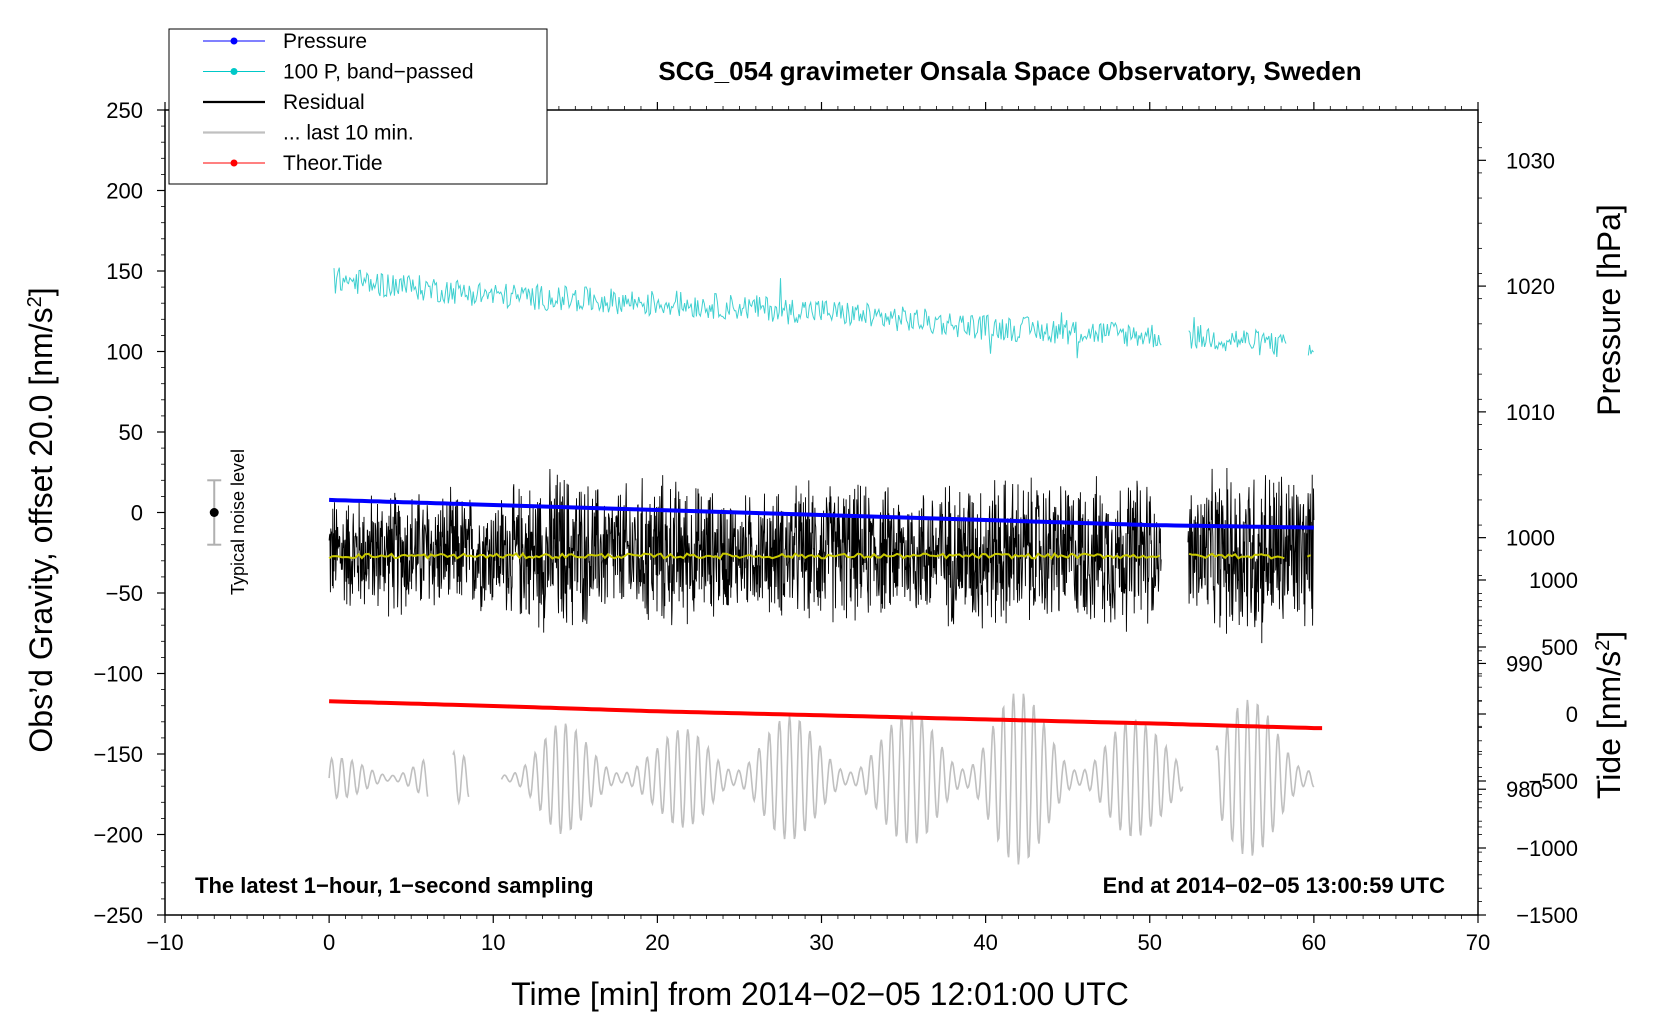 The image size is (1660, 1020). I want to click on y-left-tick-label: 250, so click(124, 110).